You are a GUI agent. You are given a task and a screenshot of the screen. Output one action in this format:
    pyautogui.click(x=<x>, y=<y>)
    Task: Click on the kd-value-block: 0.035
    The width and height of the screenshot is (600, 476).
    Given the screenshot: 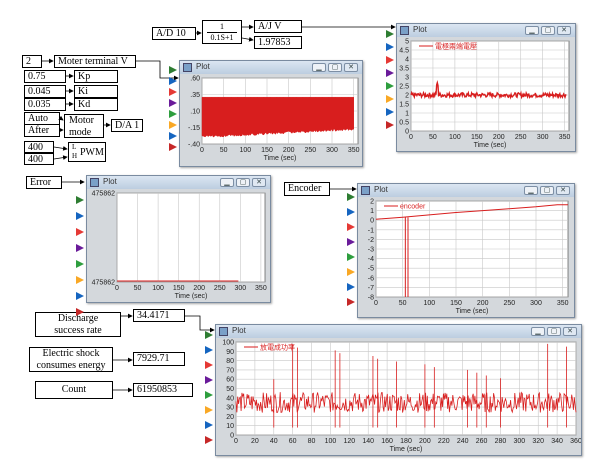 What is the action you would take?
    pyautogui.click(x=45, y=104)
    